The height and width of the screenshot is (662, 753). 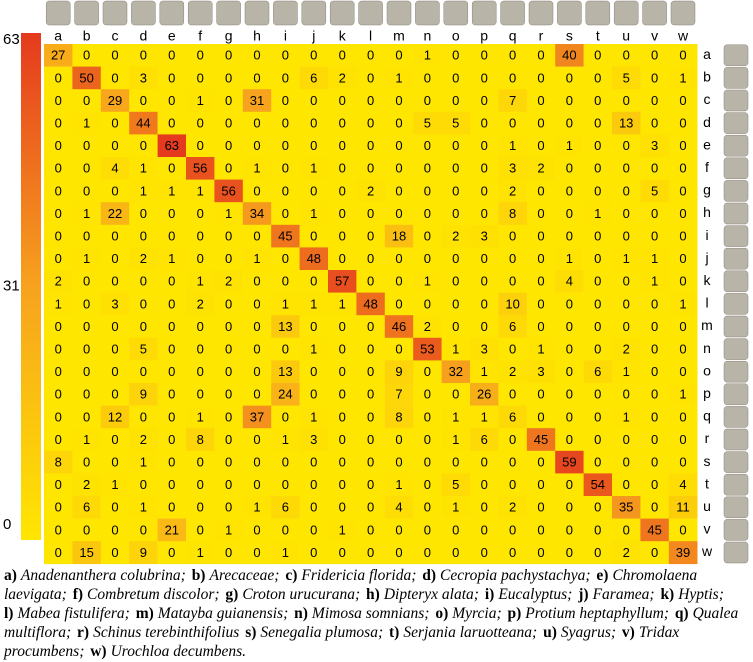 I want to click on caption-name: Arecaceae;, so click(x=244, y=575).